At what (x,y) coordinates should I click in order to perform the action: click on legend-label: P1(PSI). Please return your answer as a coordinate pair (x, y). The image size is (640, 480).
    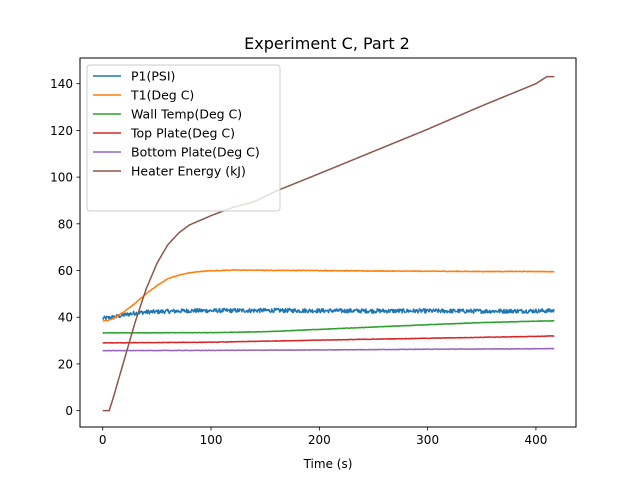
    Looking at the image, I should click on (153, 76).